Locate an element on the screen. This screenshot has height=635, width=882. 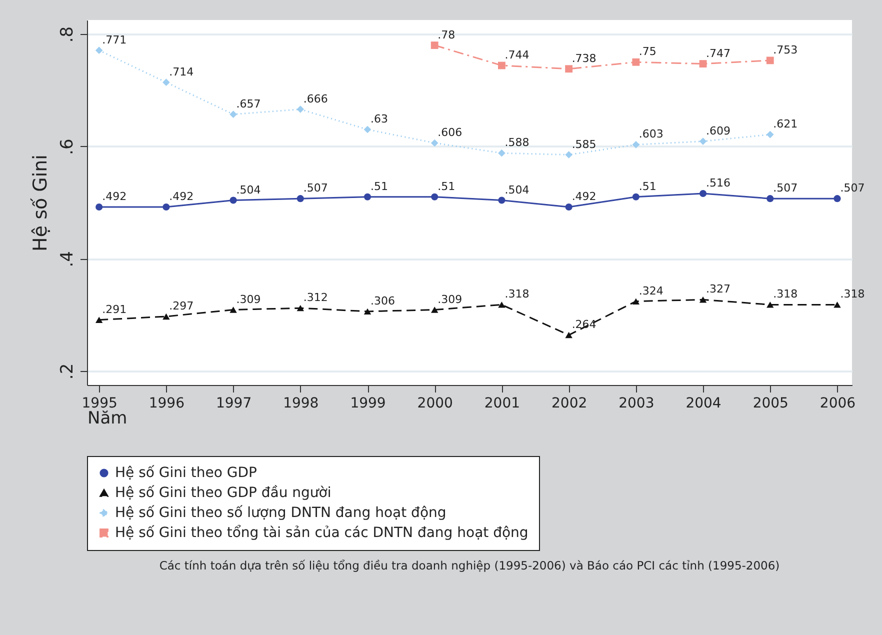
y-axis-title: Hệ số Gini is located at coordinates (41, 203).